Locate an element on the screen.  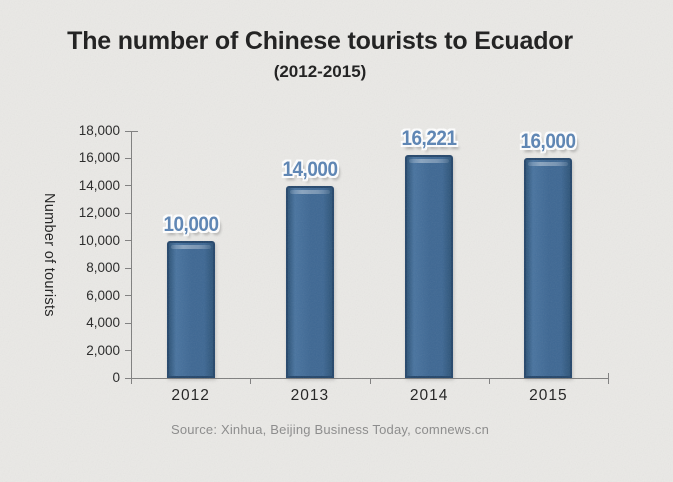
y-tick-label: 14,000 is located at coordinates (99, 185).